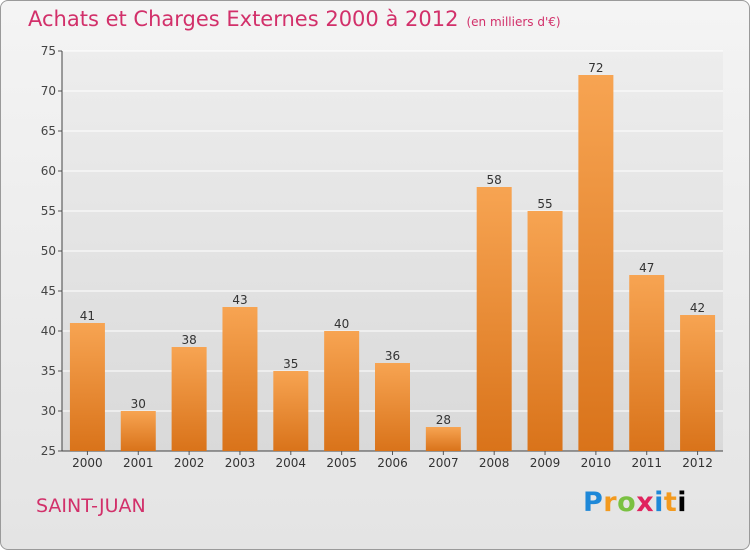  Describe the element at coordinates (545, 331) in the screenshot. I see `bar-2009` at that location.